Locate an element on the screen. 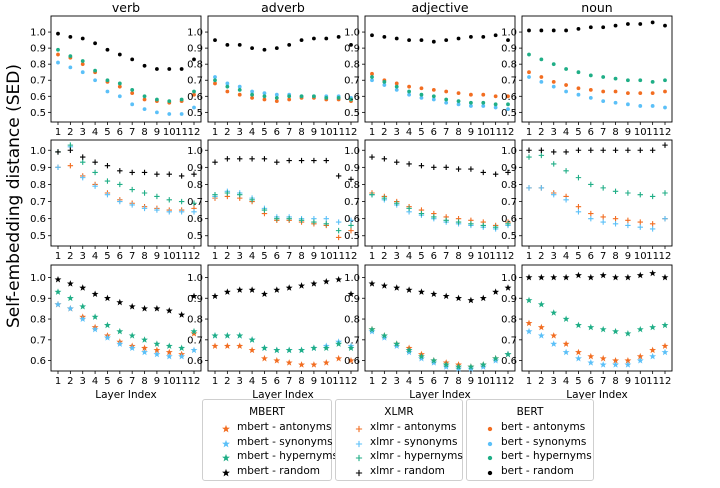 The width and height of the screenshot is (720, 488). x-tick-label: 8 is located at coordinates (301, 256).